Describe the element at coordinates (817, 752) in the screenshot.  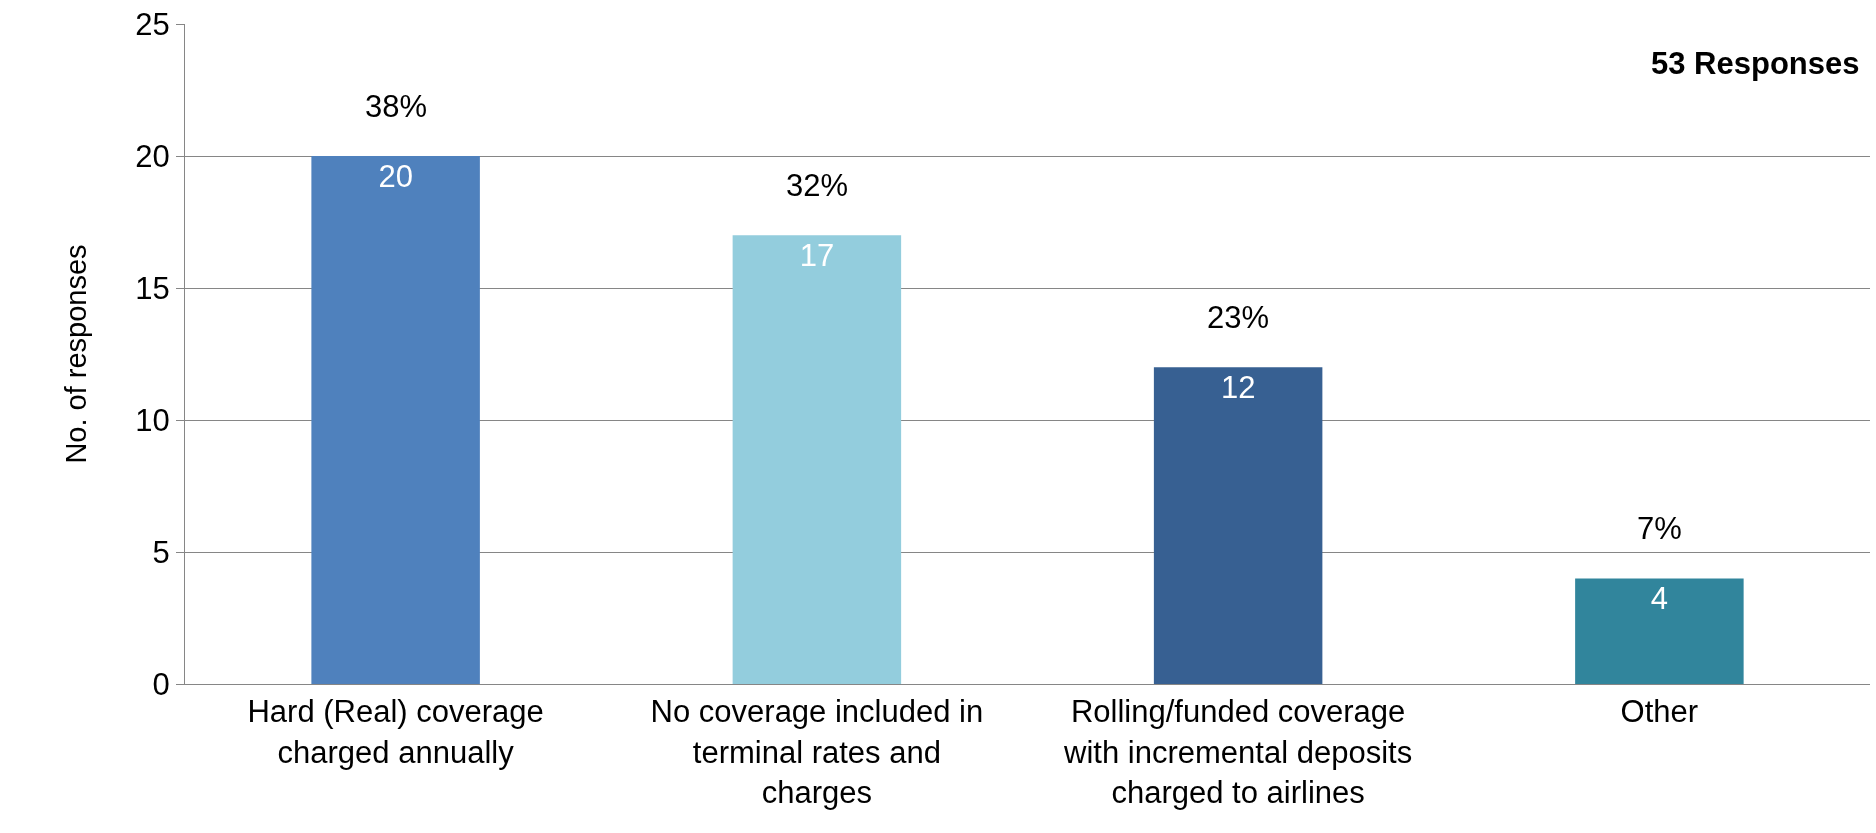
I see `x-tick-label: No coverage included in terminal rates and charges` at that location.